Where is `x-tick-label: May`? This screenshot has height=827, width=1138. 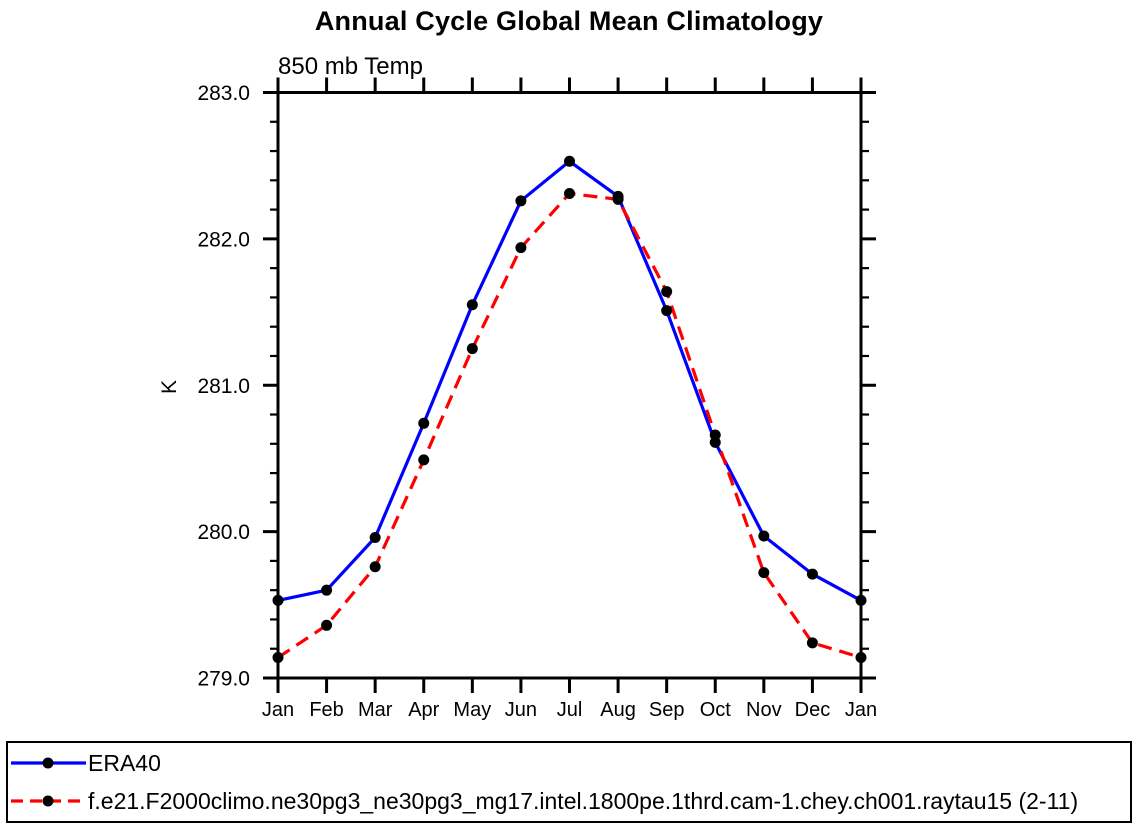
x-tick-label: May is located at coordinates (472, 710).